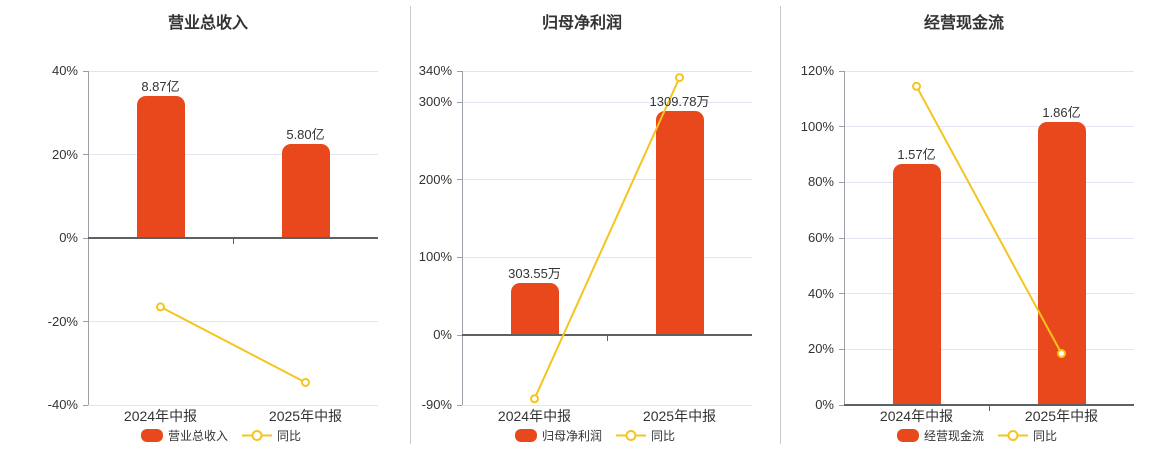 This screenshot has width=1160, height=450. Describe the element at coordinates (197, 436) in the screenshot. I see `legend-bar-label: 营业总收入` at that location.